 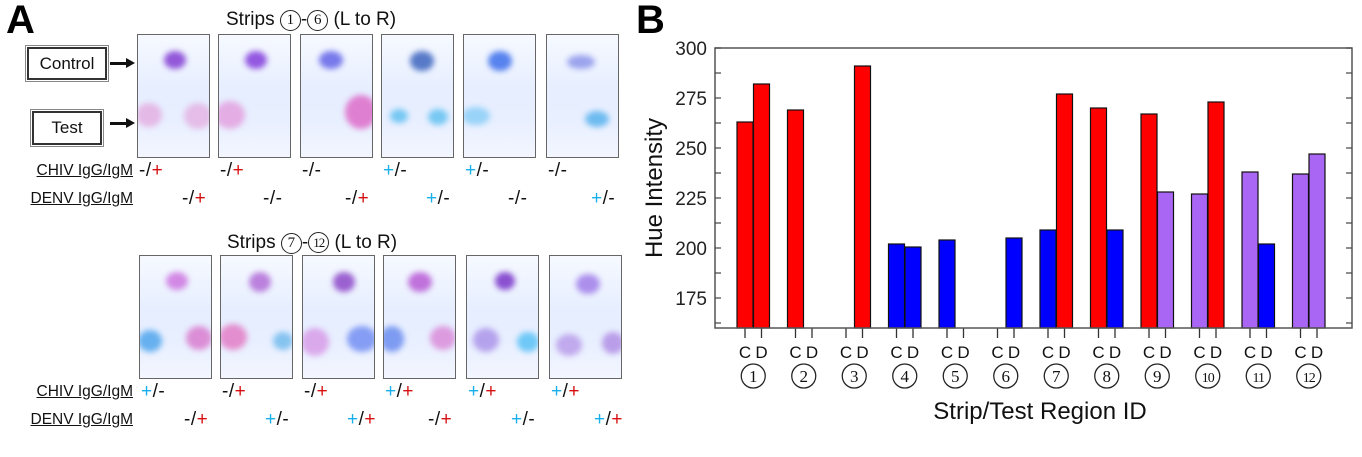 I want to click on y-tick-label: 175, so click(x=691, y=299).